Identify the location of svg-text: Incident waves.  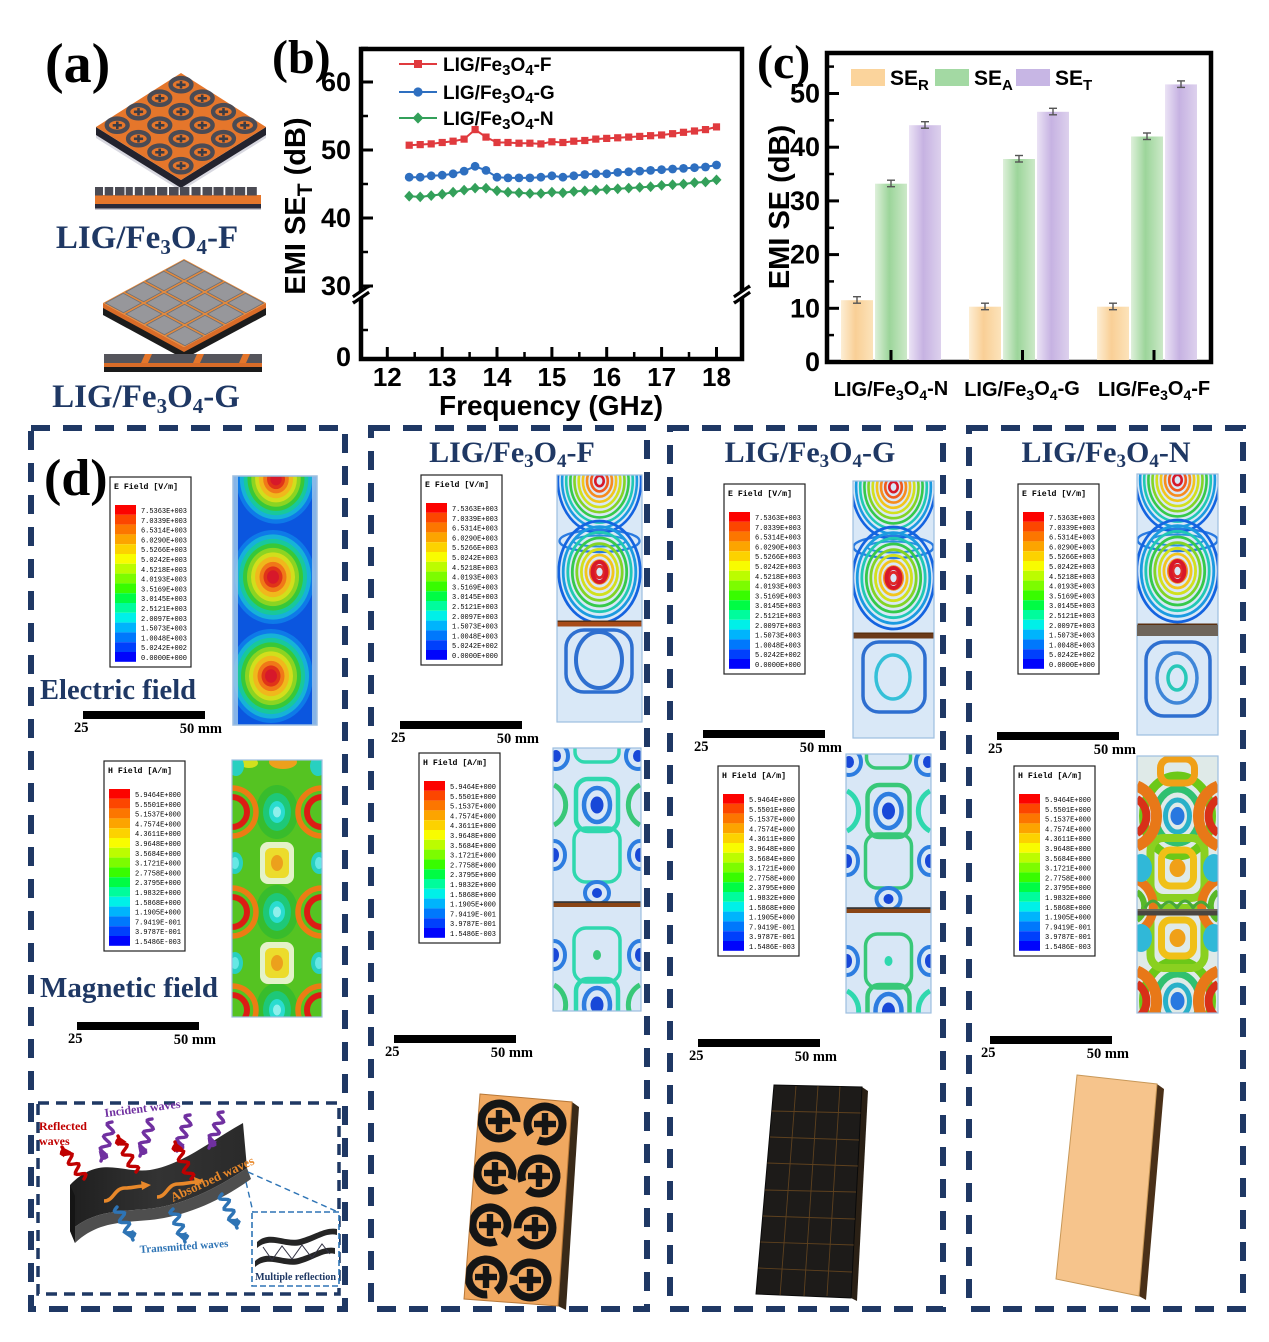
(143, 1108).